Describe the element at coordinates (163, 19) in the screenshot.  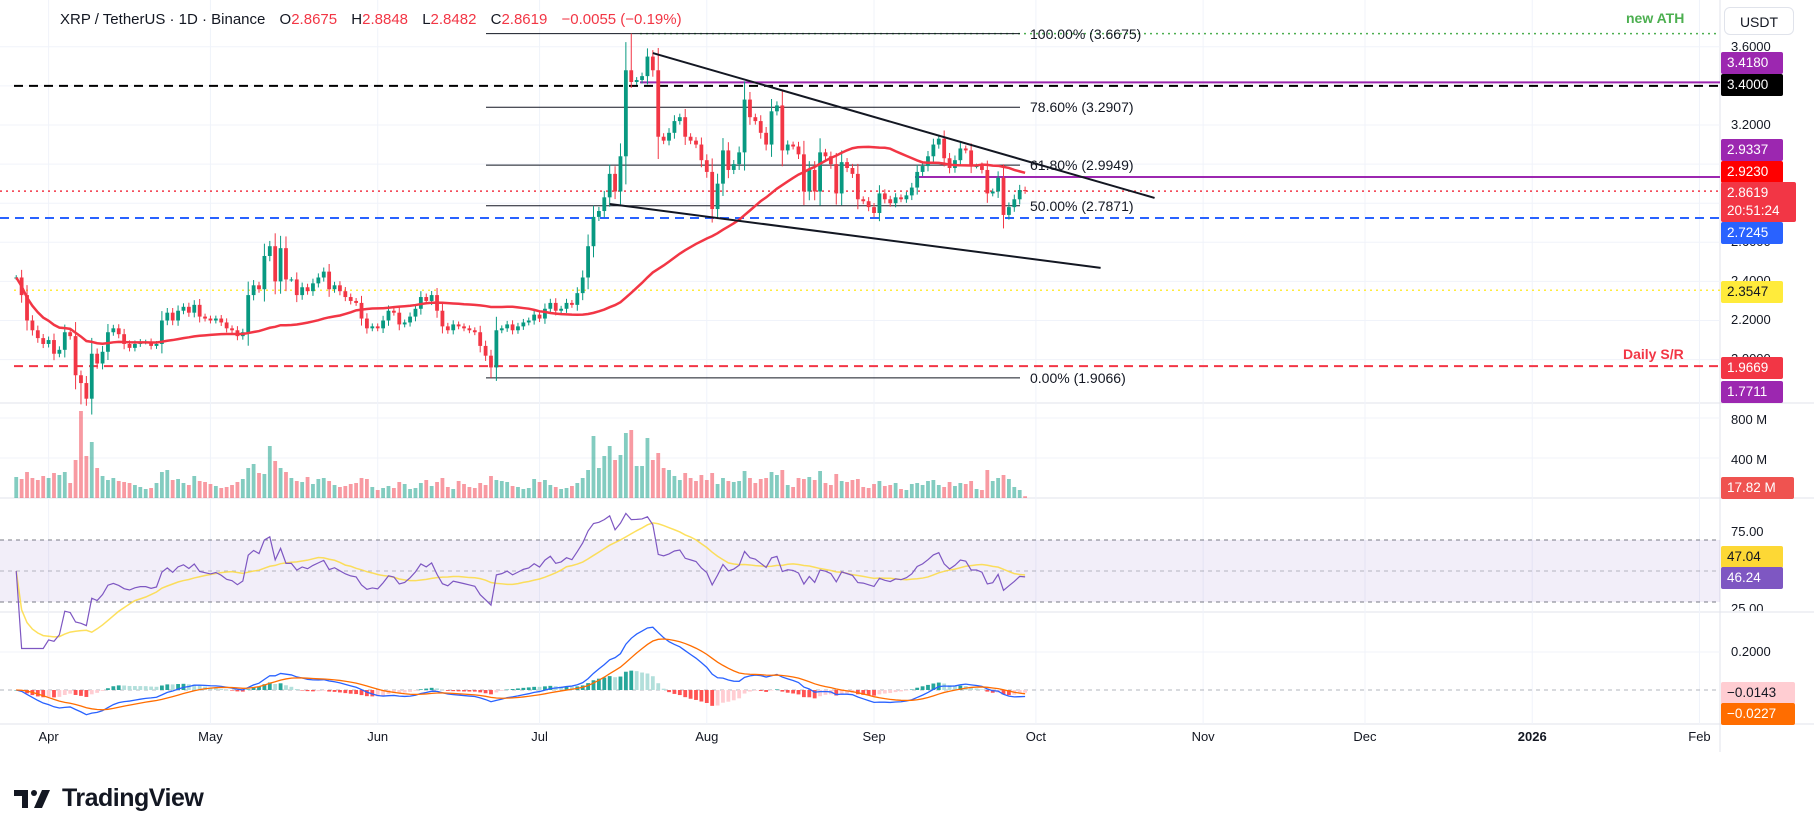
I see `symbol-title: XRP / TetherUS · 1D · Binance` at that location.